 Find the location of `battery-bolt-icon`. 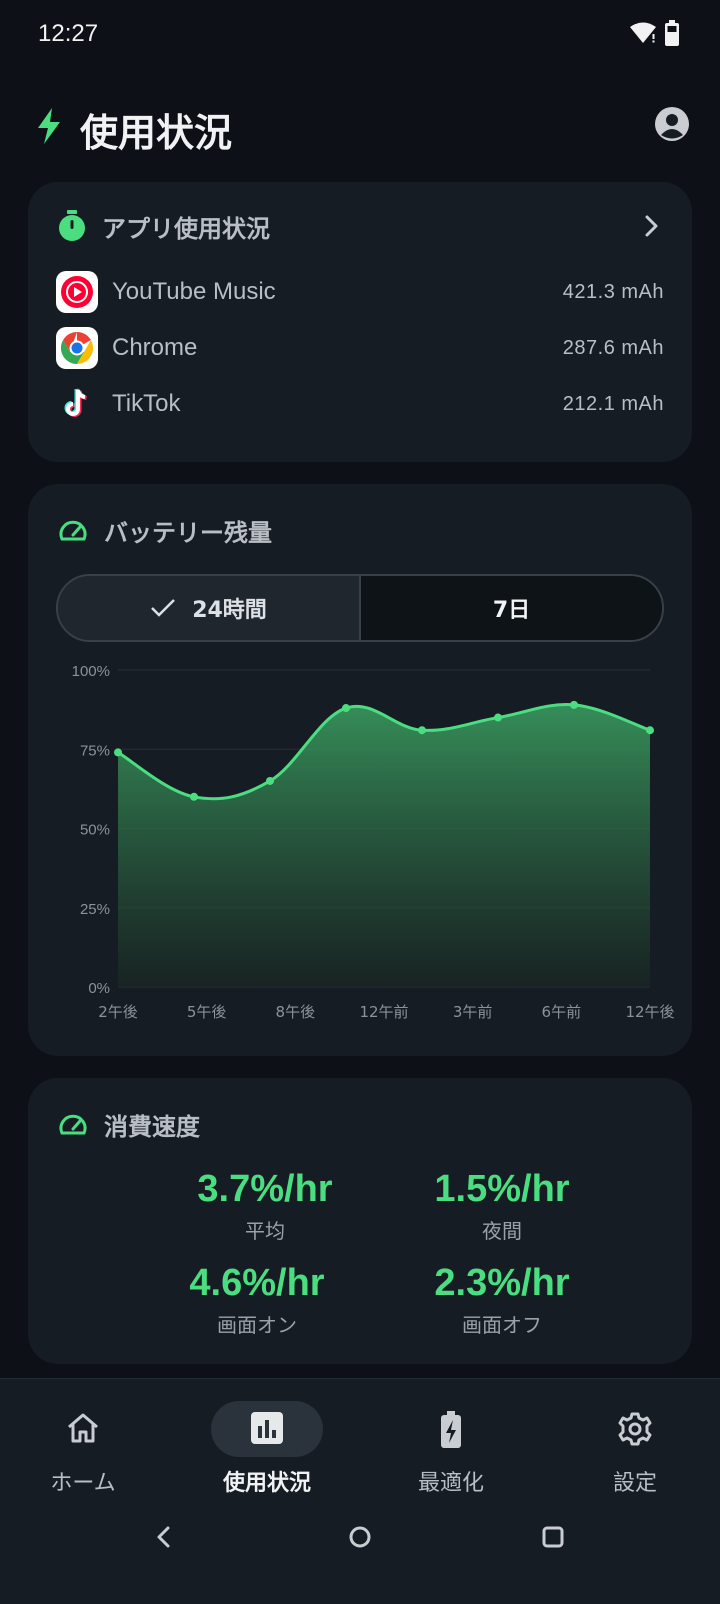

battery-bolt-icon is located at coordinates (451, 1429).